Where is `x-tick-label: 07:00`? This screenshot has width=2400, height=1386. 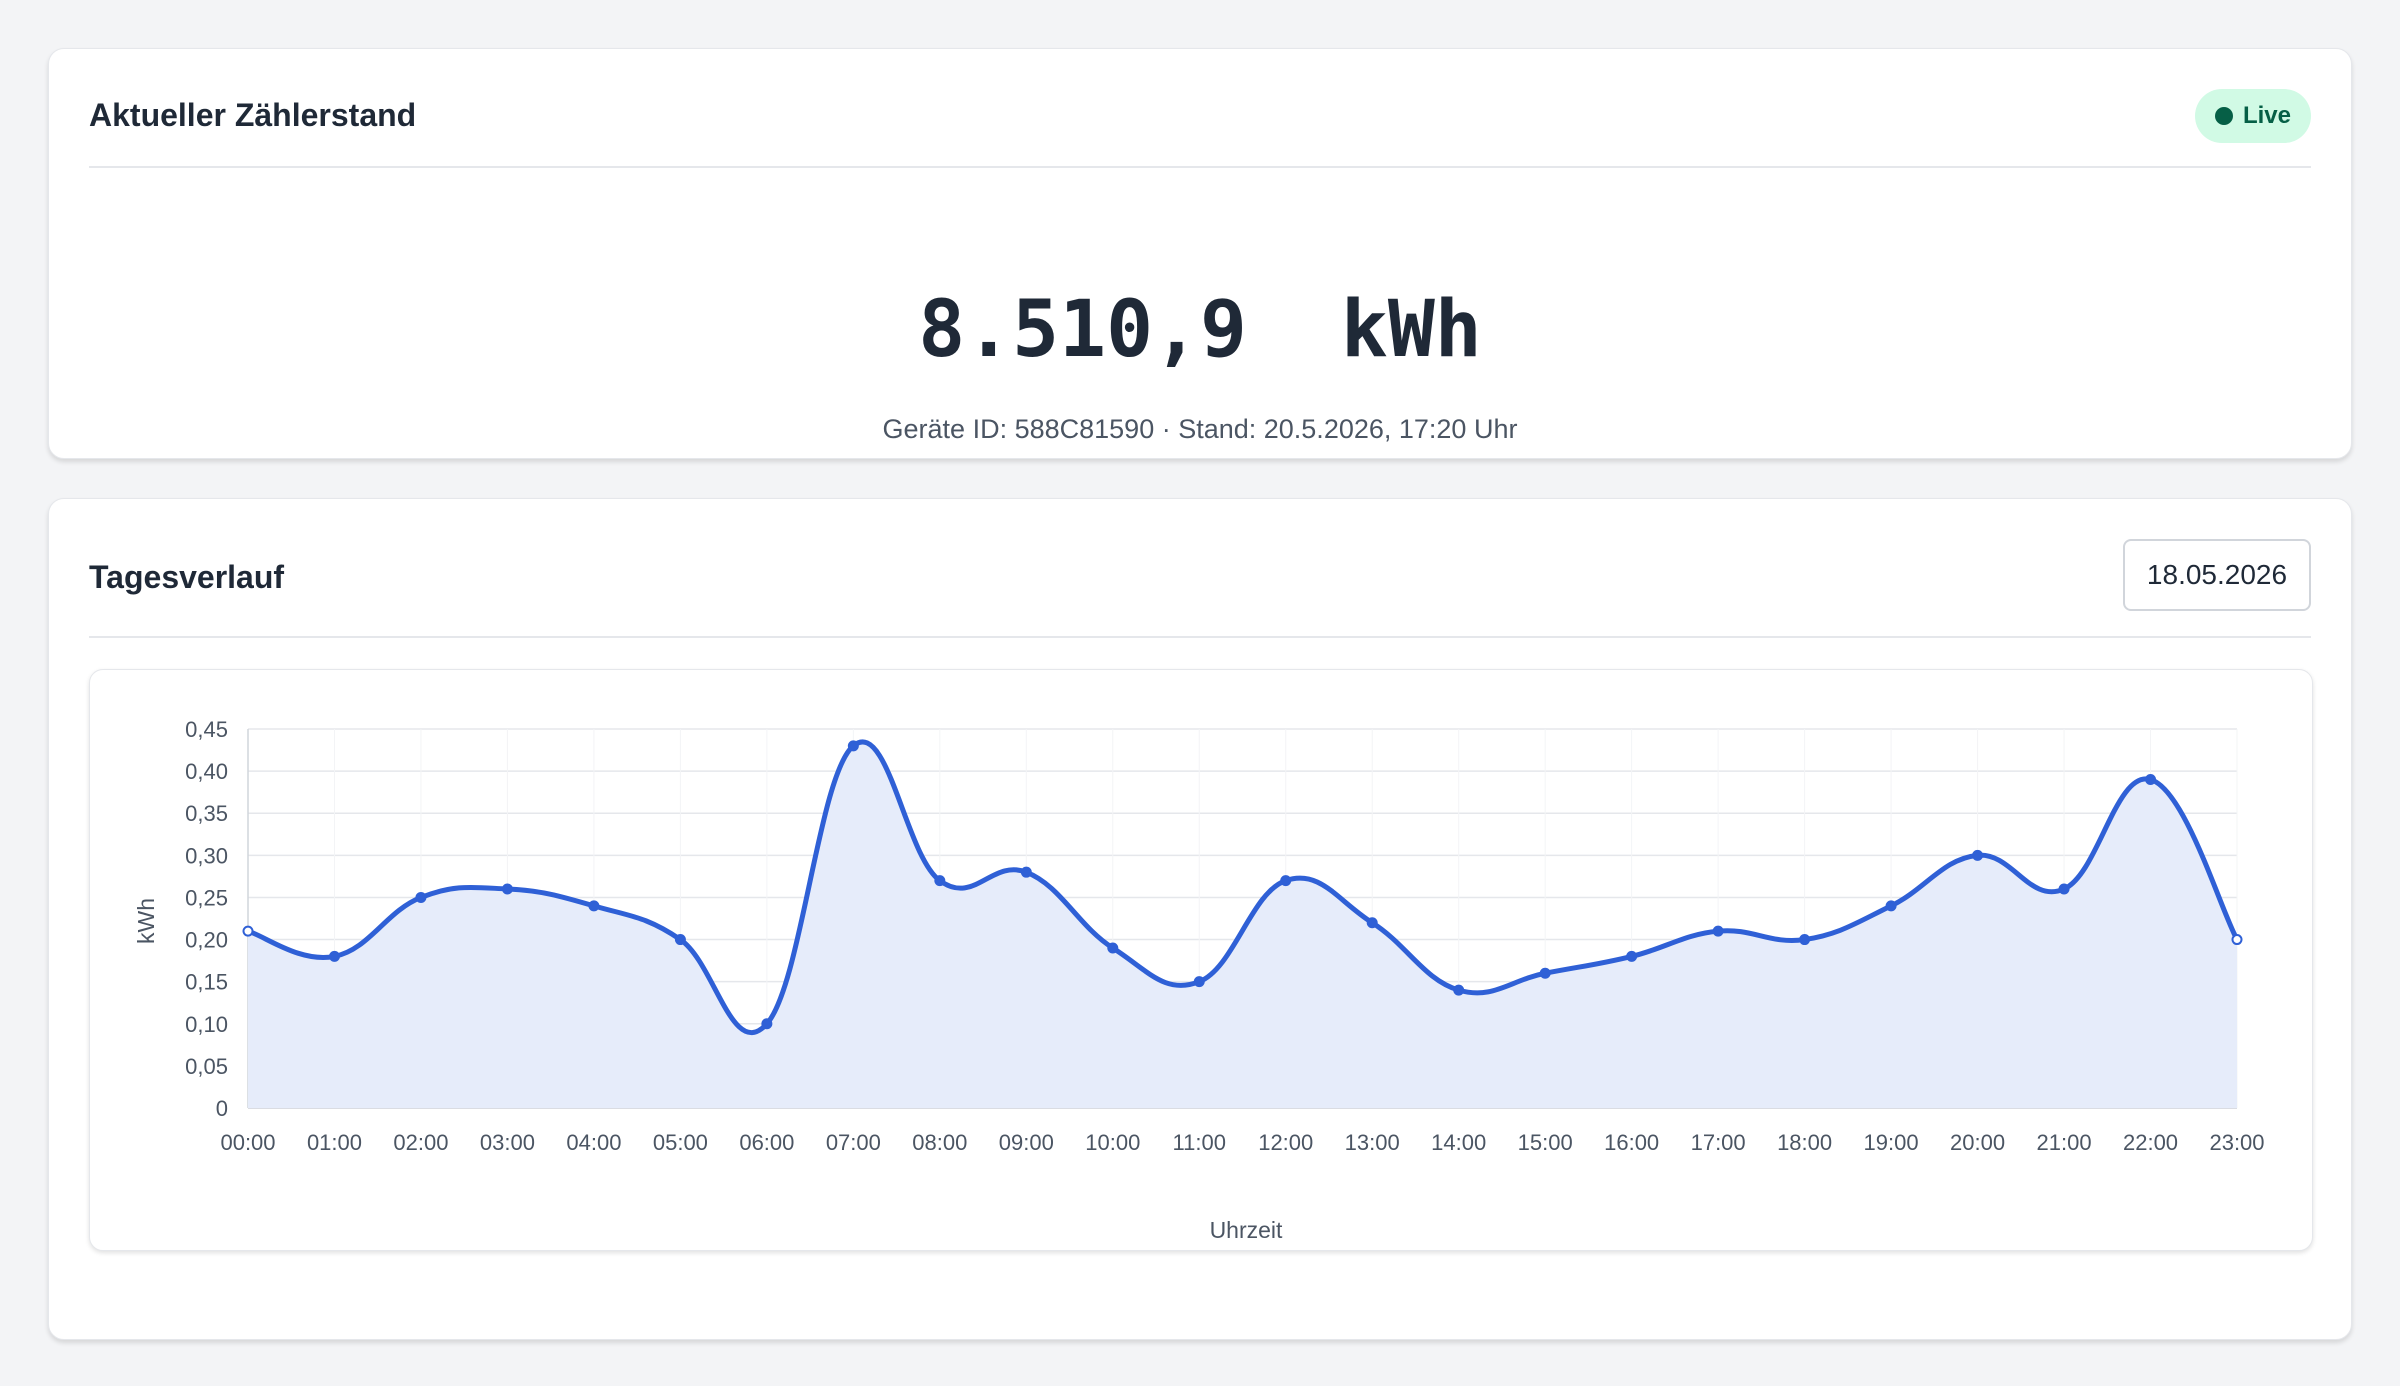 x-tick-label: 07:00 is located at coordinates (853, 1142).